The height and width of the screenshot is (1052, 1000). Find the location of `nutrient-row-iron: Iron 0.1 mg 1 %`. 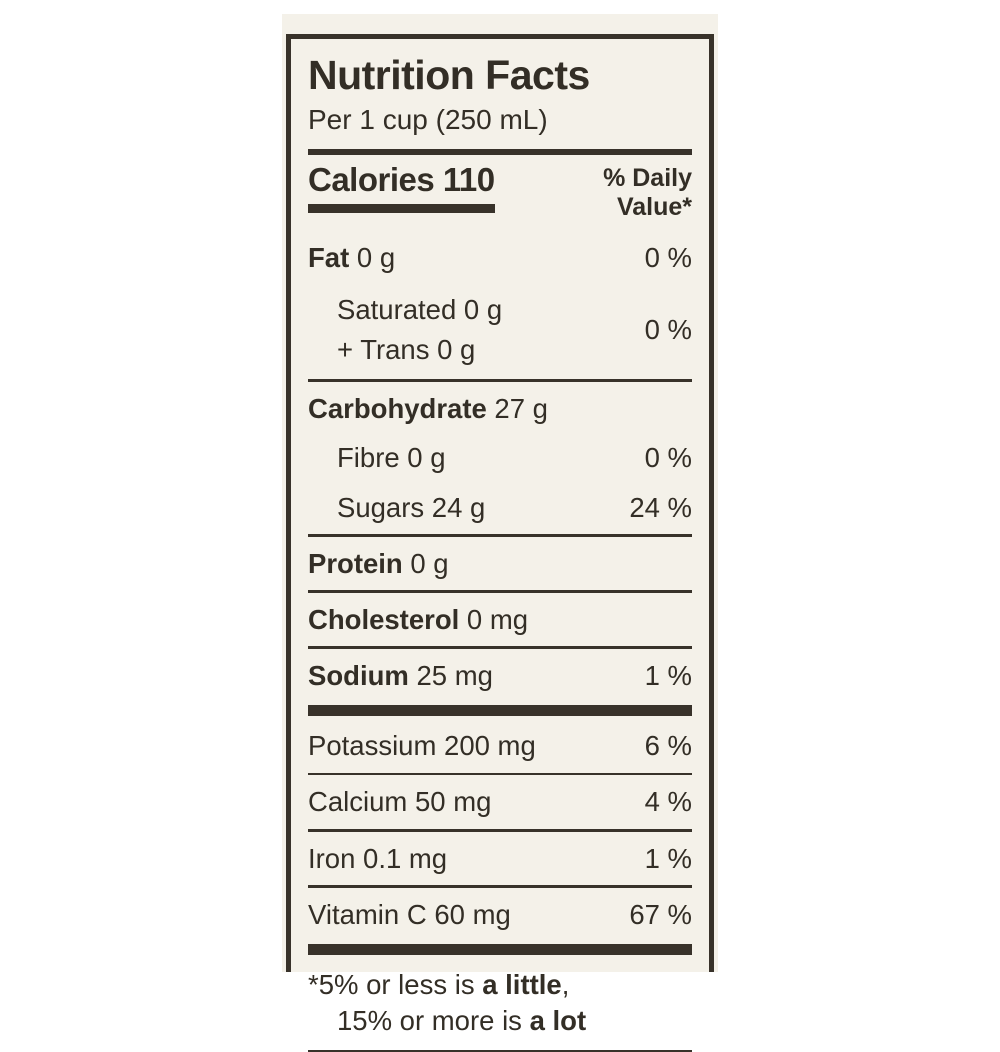

nutrient-row-iron: Iron 0.1 mg 1 % is located at coordinates (500, 859).